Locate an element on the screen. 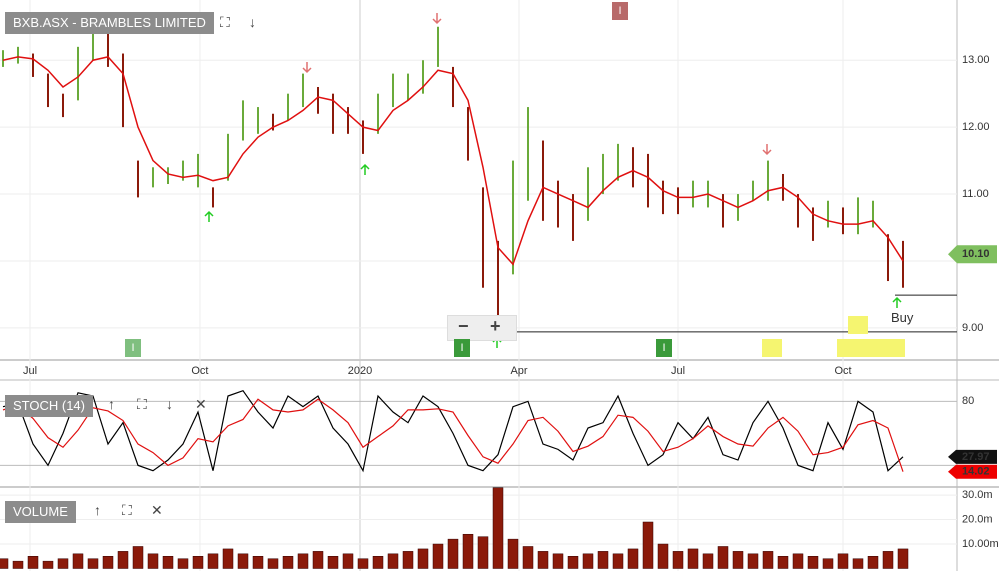 The image size is (999, 571). chart-title: BXB.ASX - BRAMBLES LIMITED is located at coordinates (109, 23).